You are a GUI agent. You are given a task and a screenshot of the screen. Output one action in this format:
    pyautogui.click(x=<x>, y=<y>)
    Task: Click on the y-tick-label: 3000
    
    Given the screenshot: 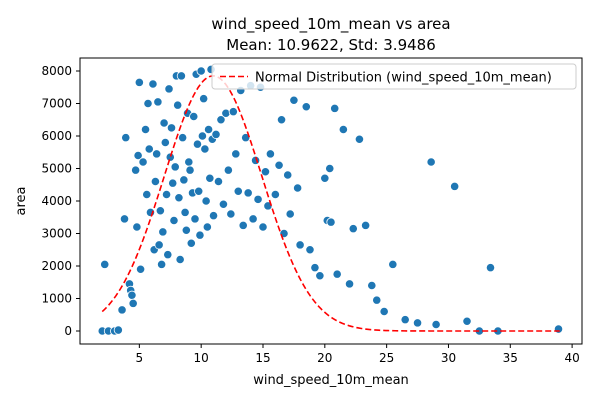 What is the action you would take?
    pyautogui.click(x=56, y=234)
    